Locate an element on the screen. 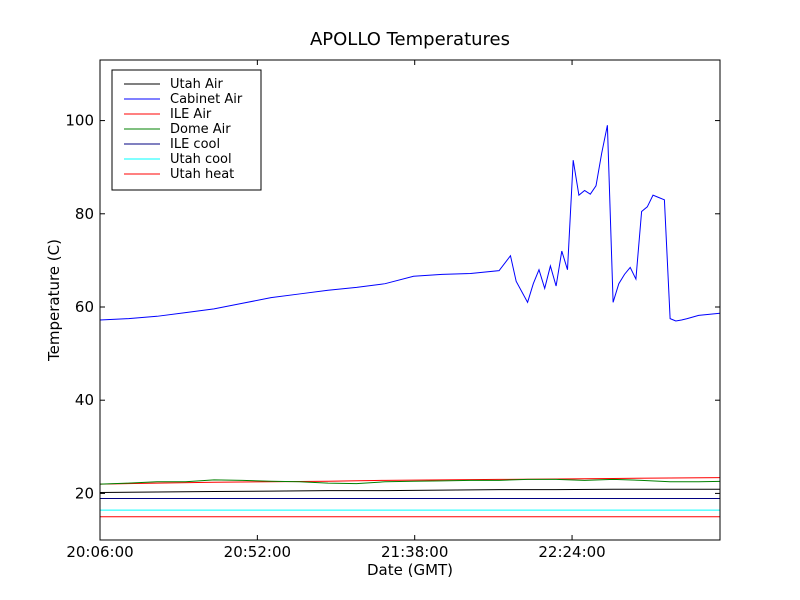 The image size is (800, 600). x-tick-label: 21:38:00 is located at coordinates (414, 552).